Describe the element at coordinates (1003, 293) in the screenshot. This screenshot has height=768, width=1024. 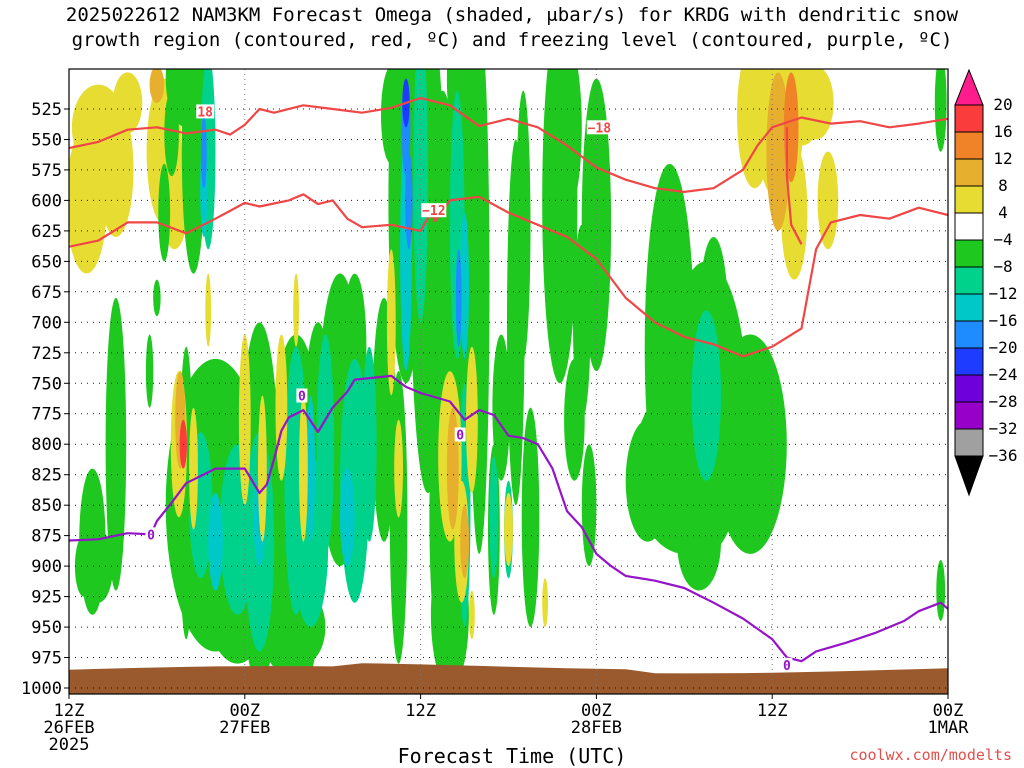
I see `colorbar-label: −12` at that location.